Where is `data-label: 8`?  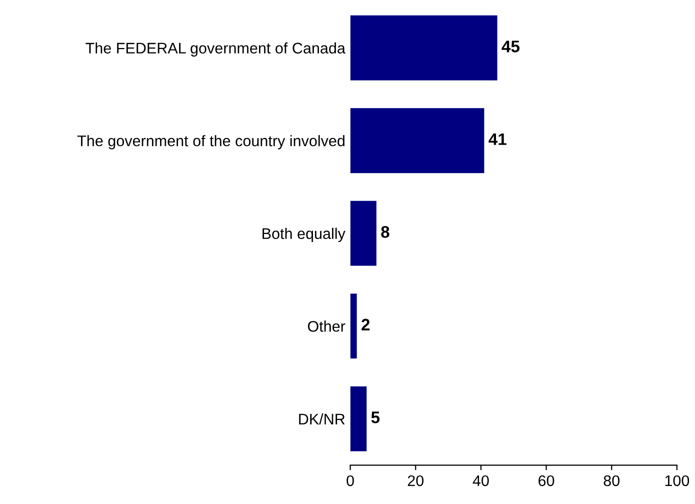
data-label: 8 is located at coordinates (385, 232).